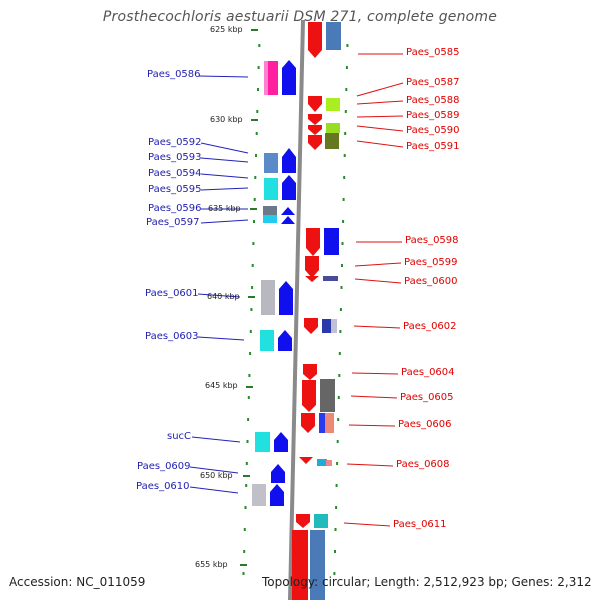  Describe the element at coordinates (433, 52) in the screenshot. I see `gene-label-paes-0585: Paes_0585` at that location.